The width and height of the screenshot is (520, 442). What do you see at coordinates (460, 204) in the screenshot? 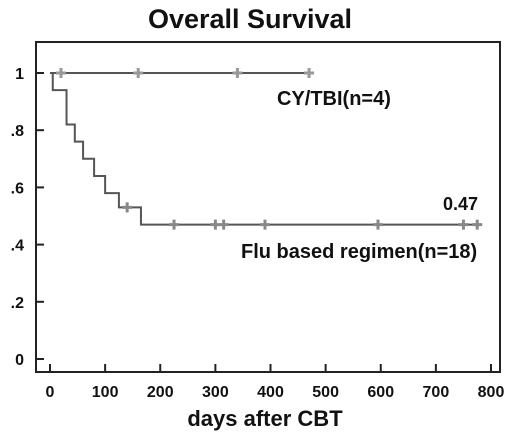
I see `annotation-047: 0.47` at bounding box center [460, 204].